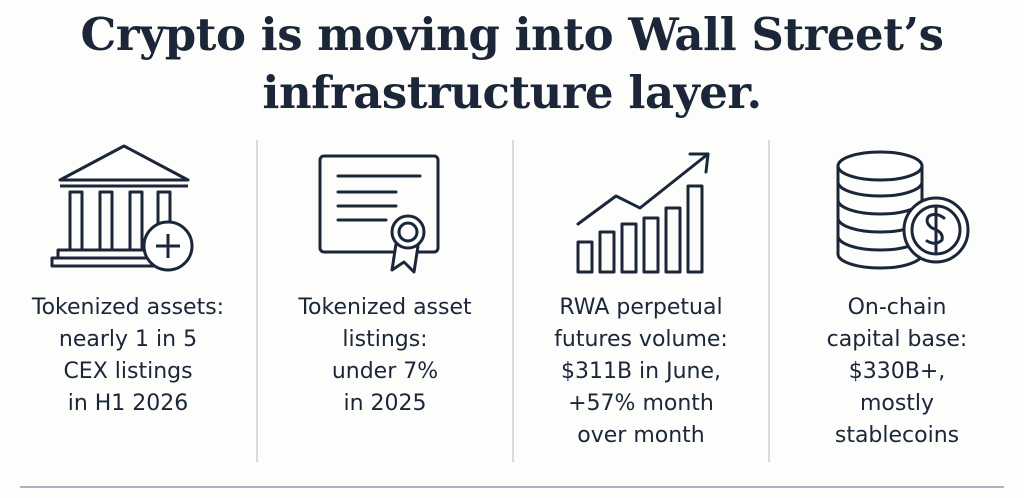  What do you see at coordinates (128, 403) in the screenshot?
I see `caption-line: in H1 2026` at bounding box center [128, 403].